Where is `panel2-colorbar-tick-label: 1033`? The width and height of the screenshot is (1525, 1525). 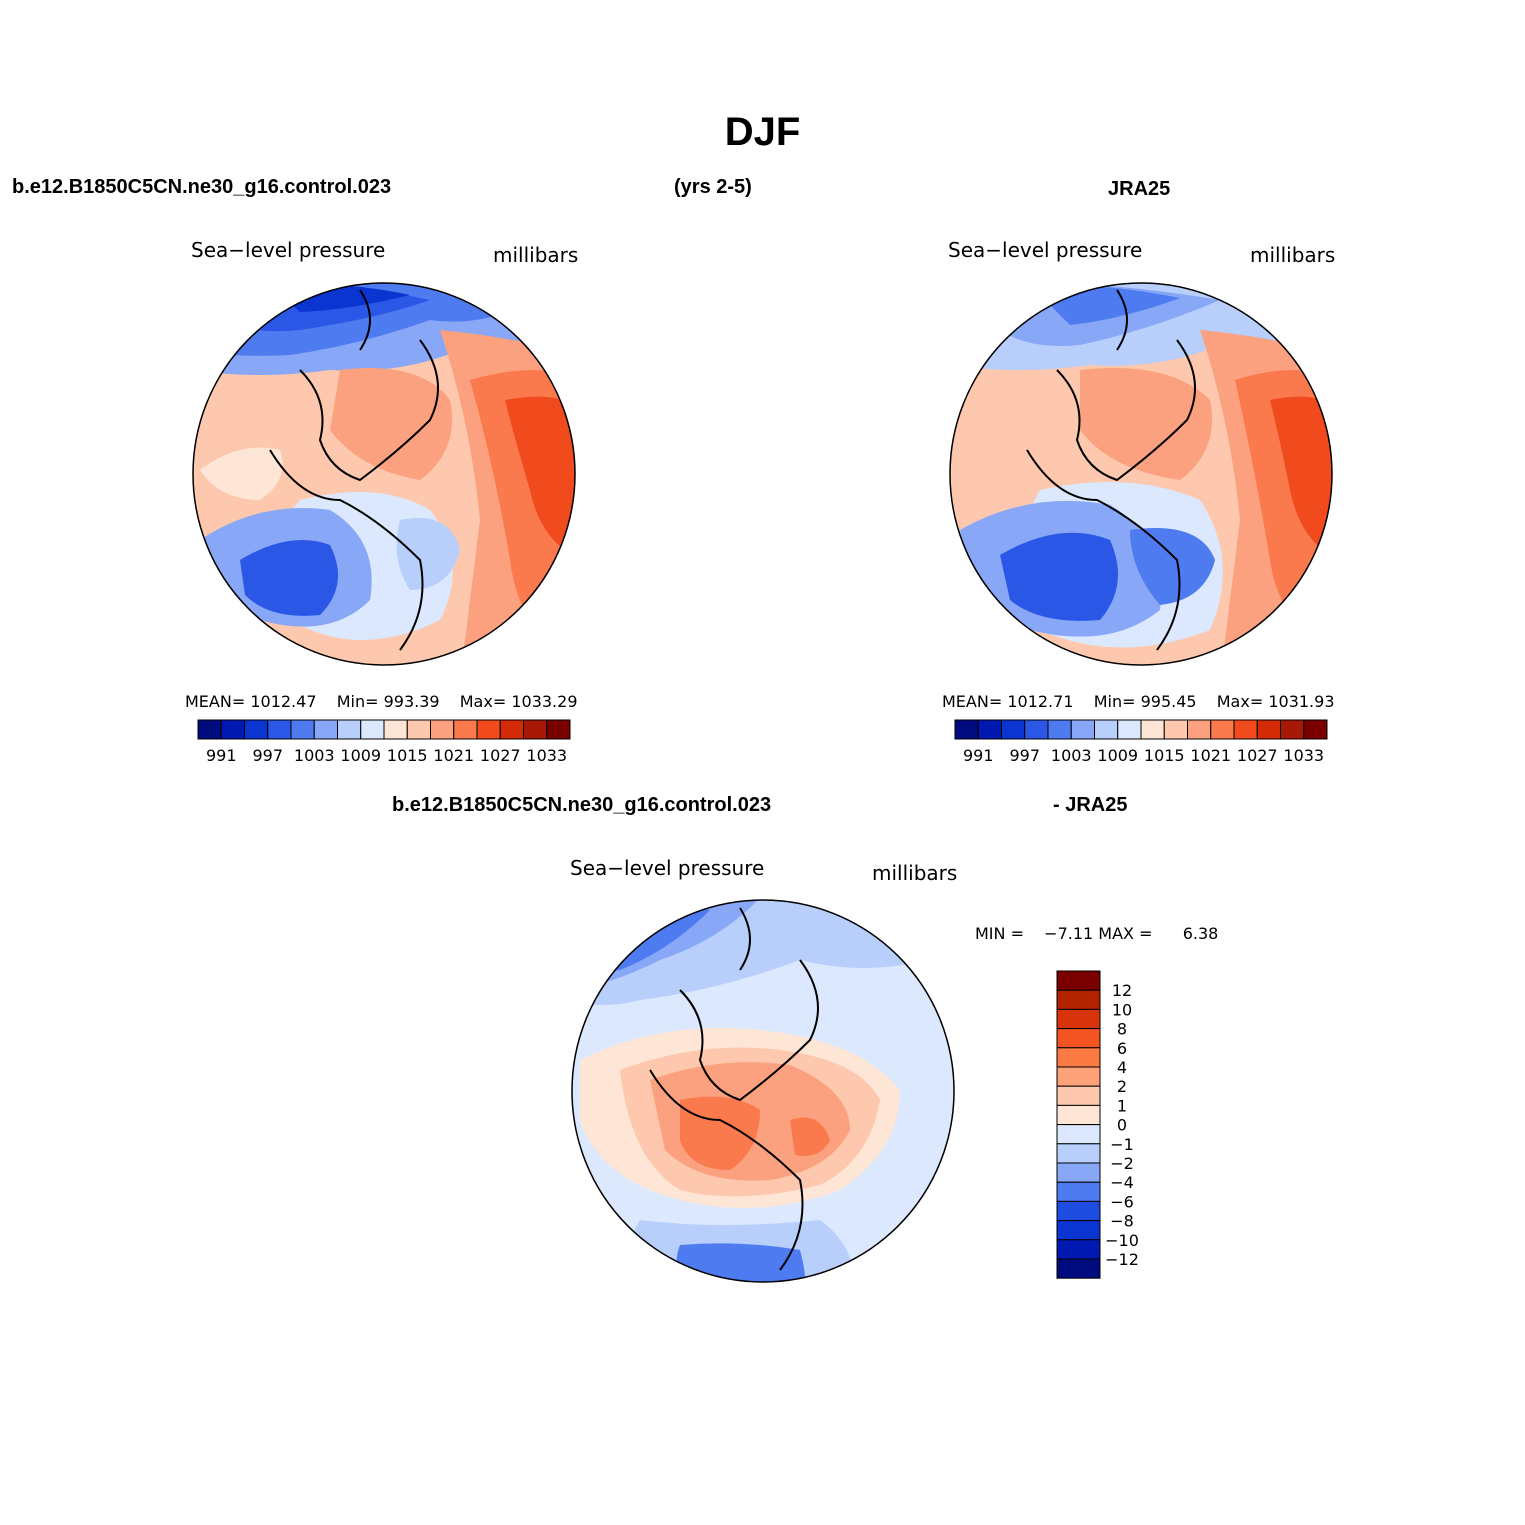 panel2-colorbar-tick-label: 1033 is located at coordinates (1303, 755).